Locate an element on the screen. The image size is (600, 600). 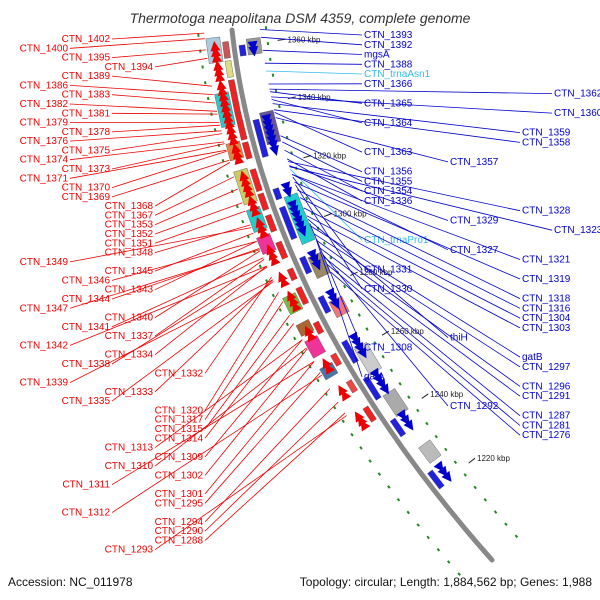
gene-label: CTN_1339 is located at coordinates (44, 383).